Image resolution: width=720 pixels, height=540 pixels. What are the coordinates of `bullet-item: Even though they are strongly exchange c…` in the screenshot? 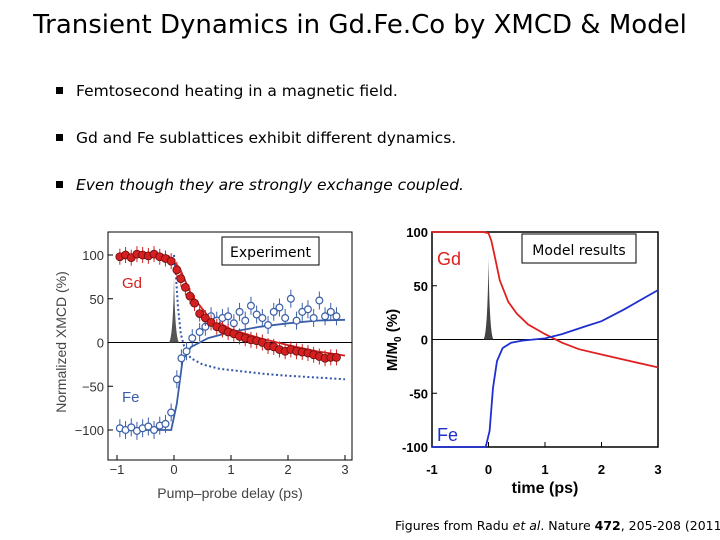 It's located at (376, 200).